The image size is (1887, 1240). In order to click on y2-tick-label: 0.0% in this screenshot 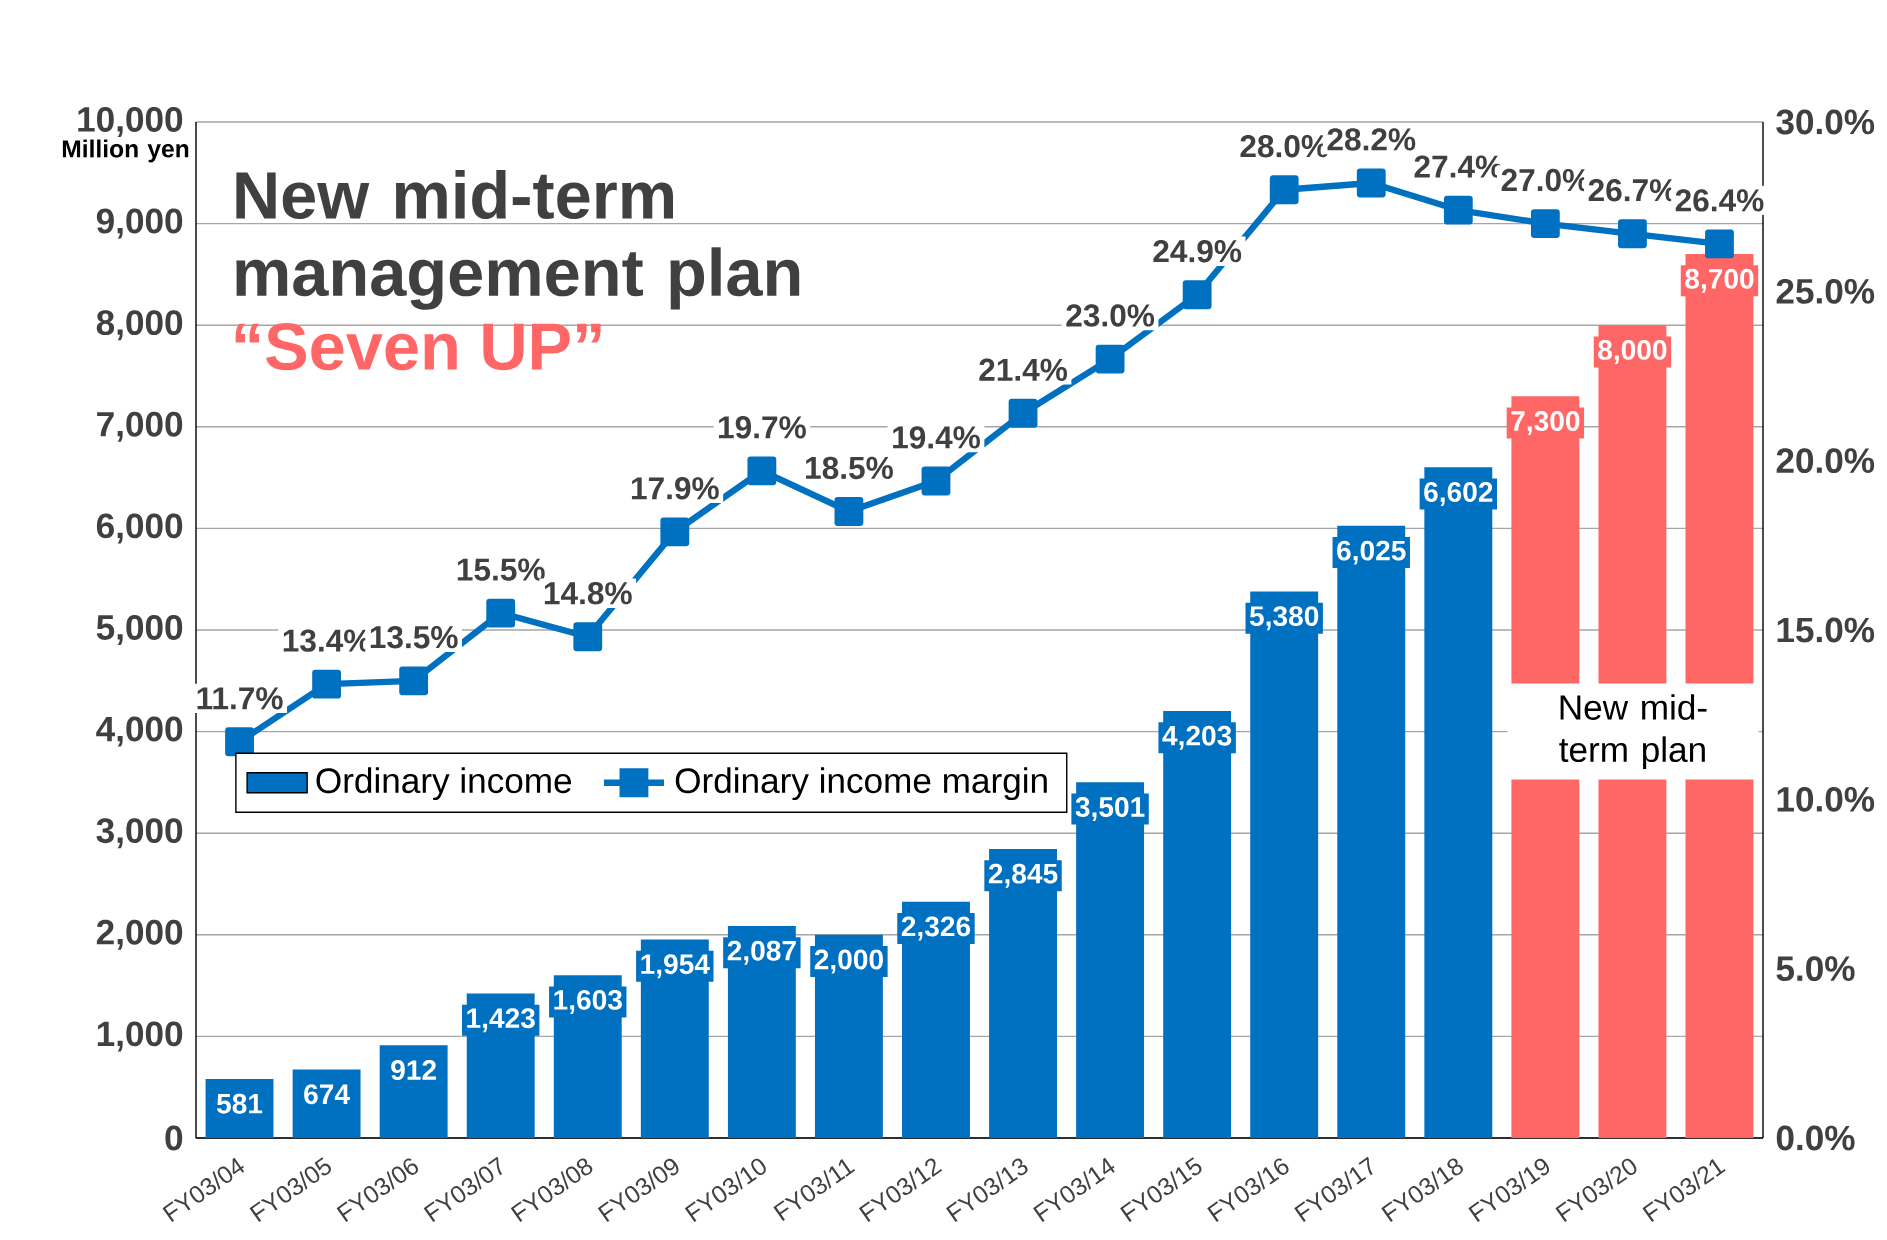, I will do `click(1815, 1138)`.